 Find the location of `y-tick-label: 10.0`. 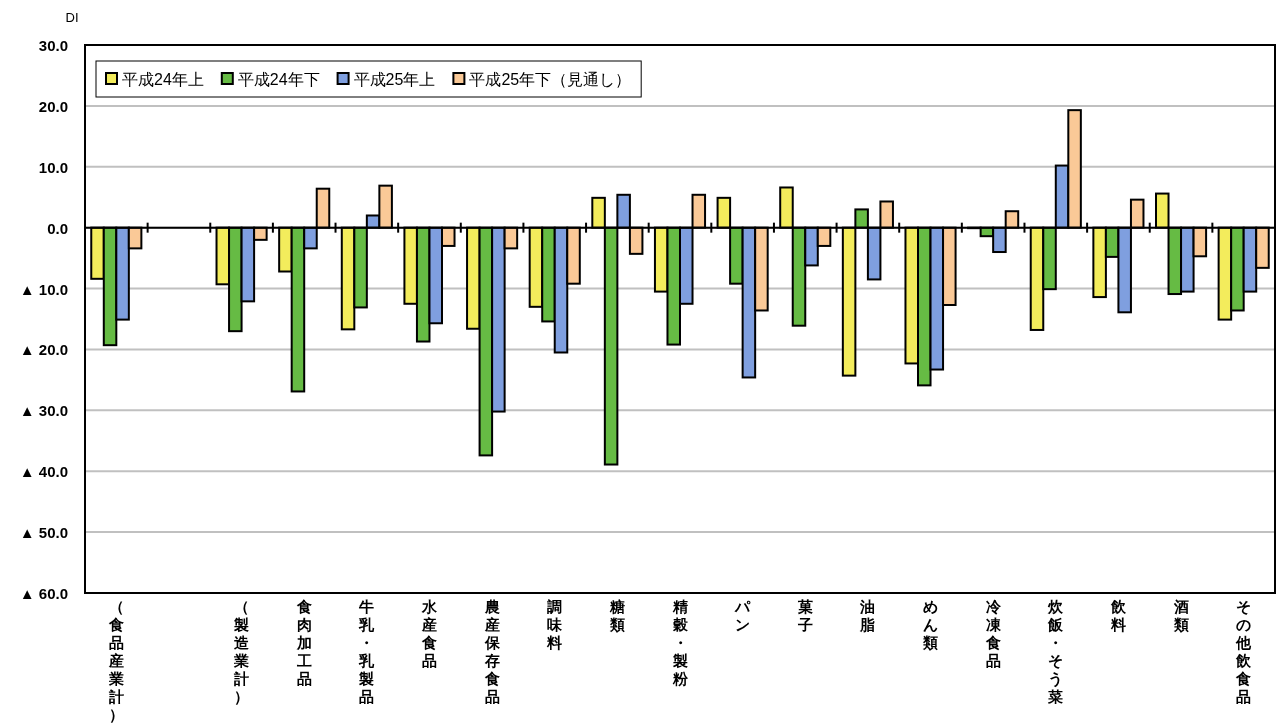

y-tick-label: 10.0 is located at coordinates (53, 167).